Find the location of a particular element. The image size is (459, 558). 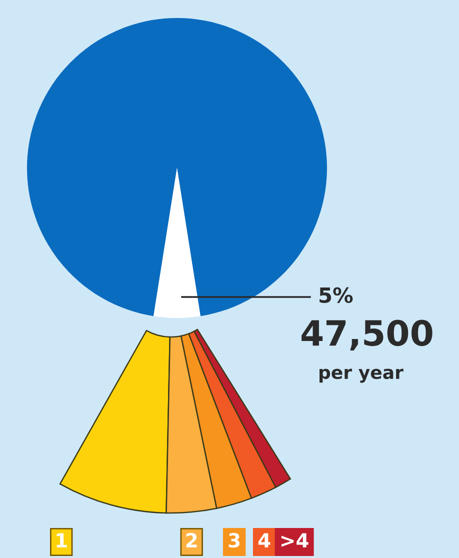

data-label: 5% is located at coordinates (336, 295).